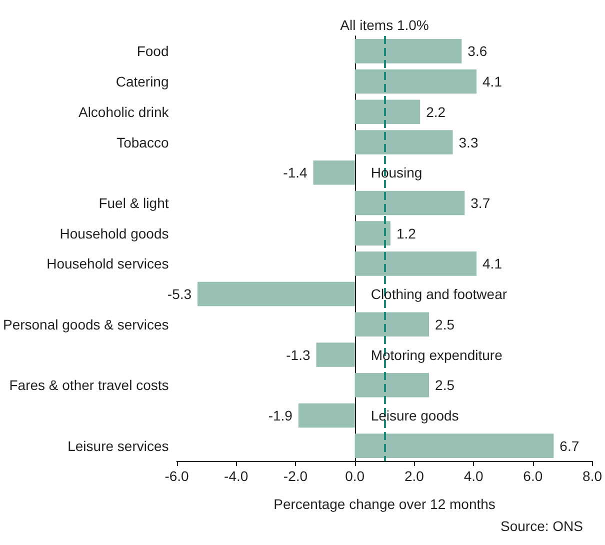 Image resolution: width=605 pixels, height=545 pixels. I want to click on data-label: -1.4, so click(295, 172).